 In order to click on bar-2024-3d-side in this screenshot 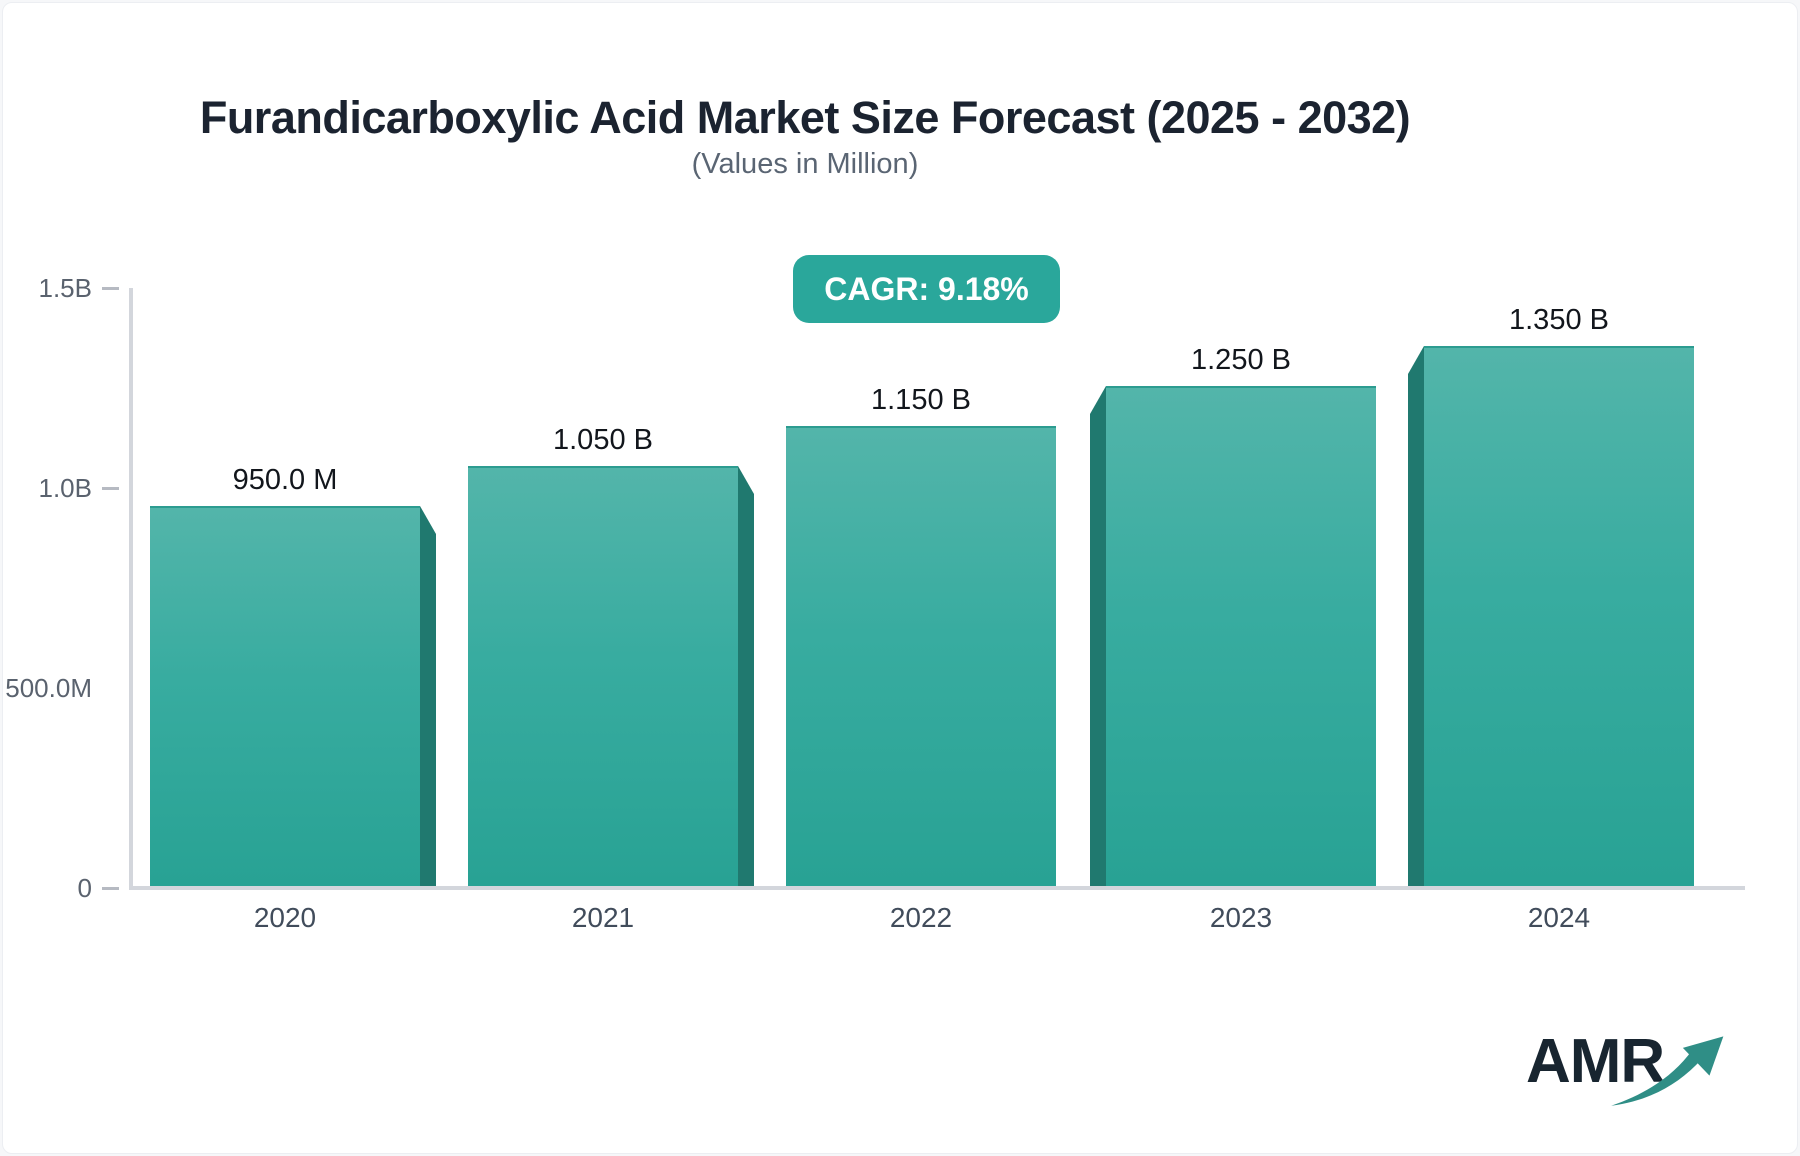, I will do `click(1416, 616)`.